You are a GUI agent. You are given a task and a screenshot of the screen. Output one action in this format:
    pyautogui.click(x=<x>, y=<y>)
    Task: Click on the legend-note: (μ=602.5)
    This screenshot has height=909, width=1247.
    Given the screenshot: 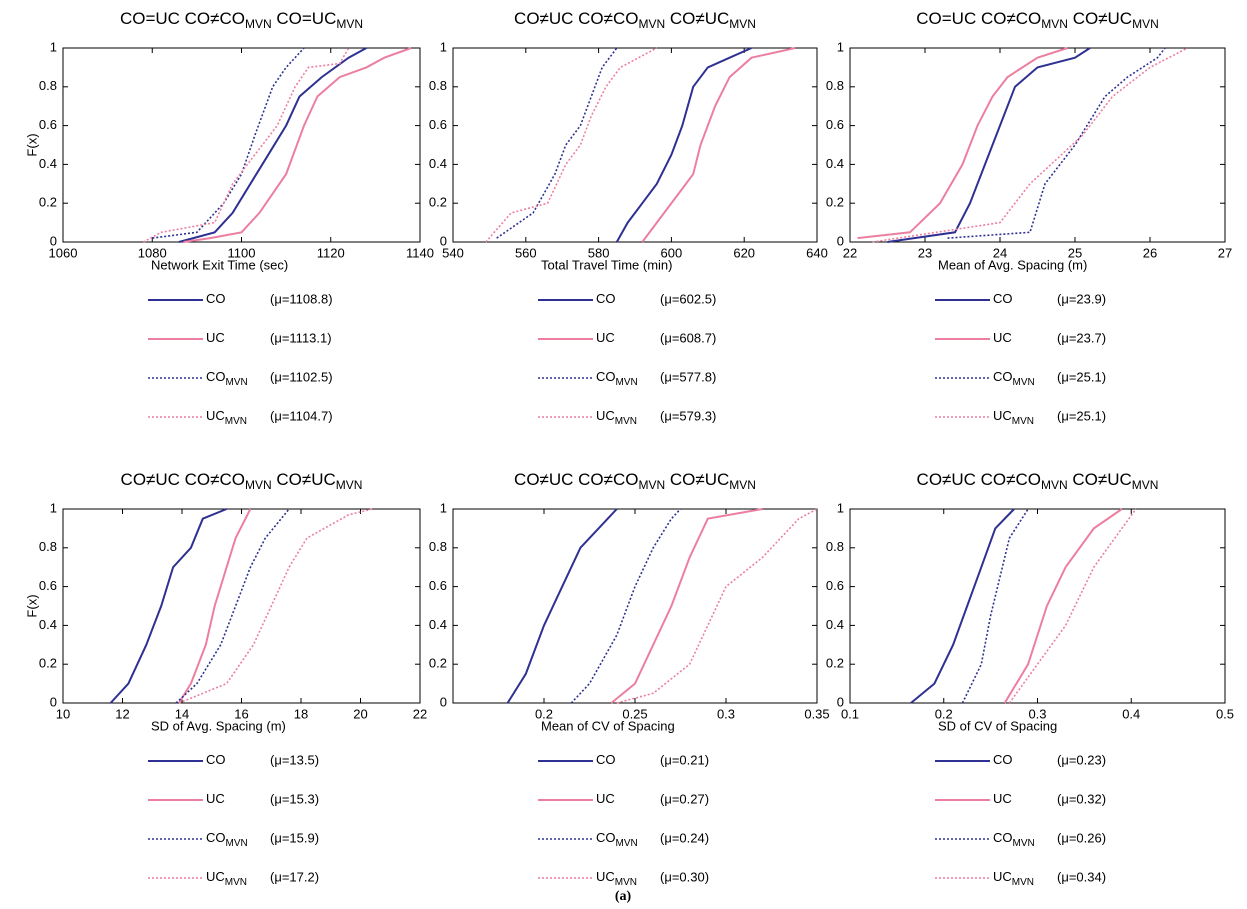 What is the action you would take?
    pyautogui.click(x=688, y=298)
    